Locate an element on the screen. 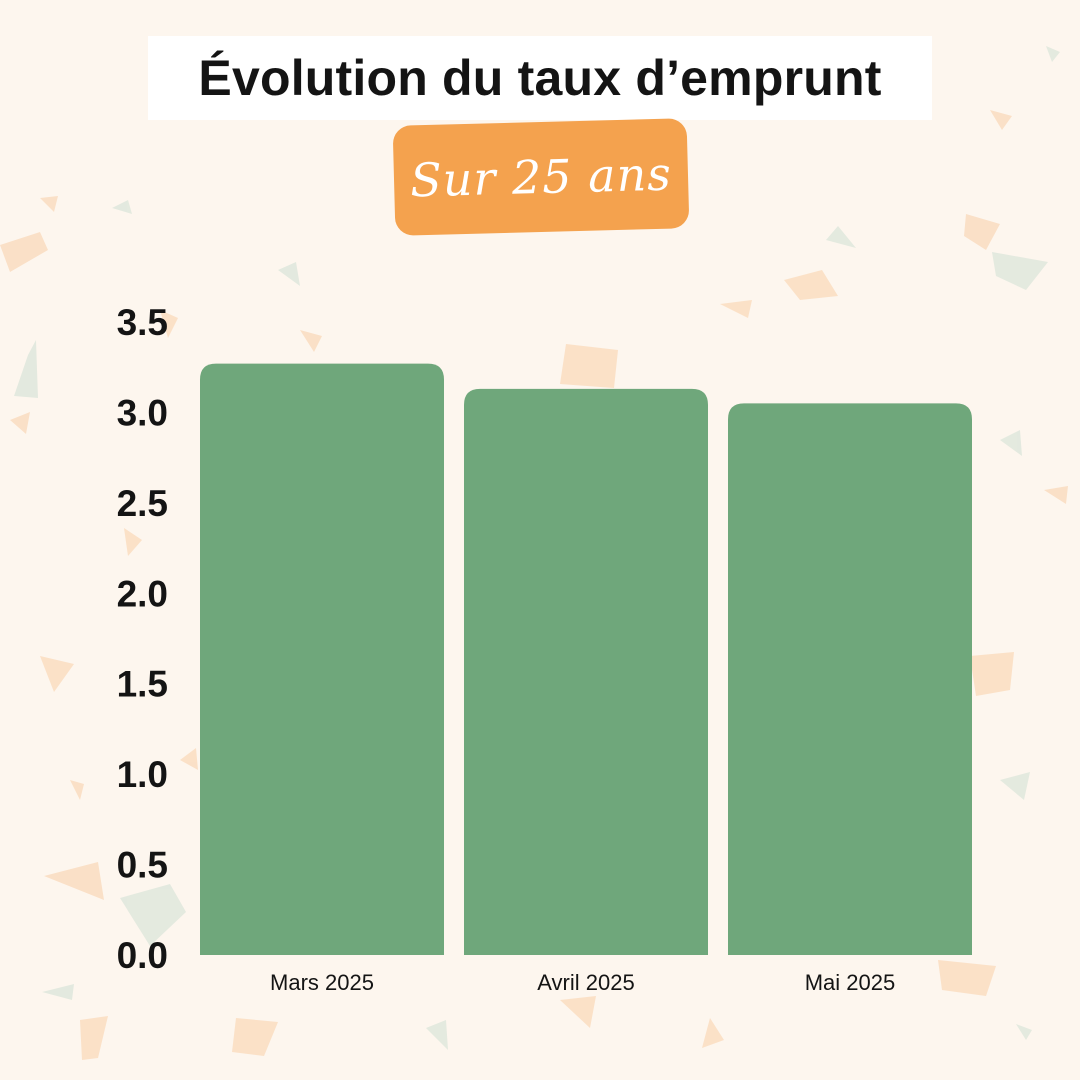 The height and width of the screenshot is (1080, 1080). x-tick-label: Mars 2025 is located at coordinates (322, 982).